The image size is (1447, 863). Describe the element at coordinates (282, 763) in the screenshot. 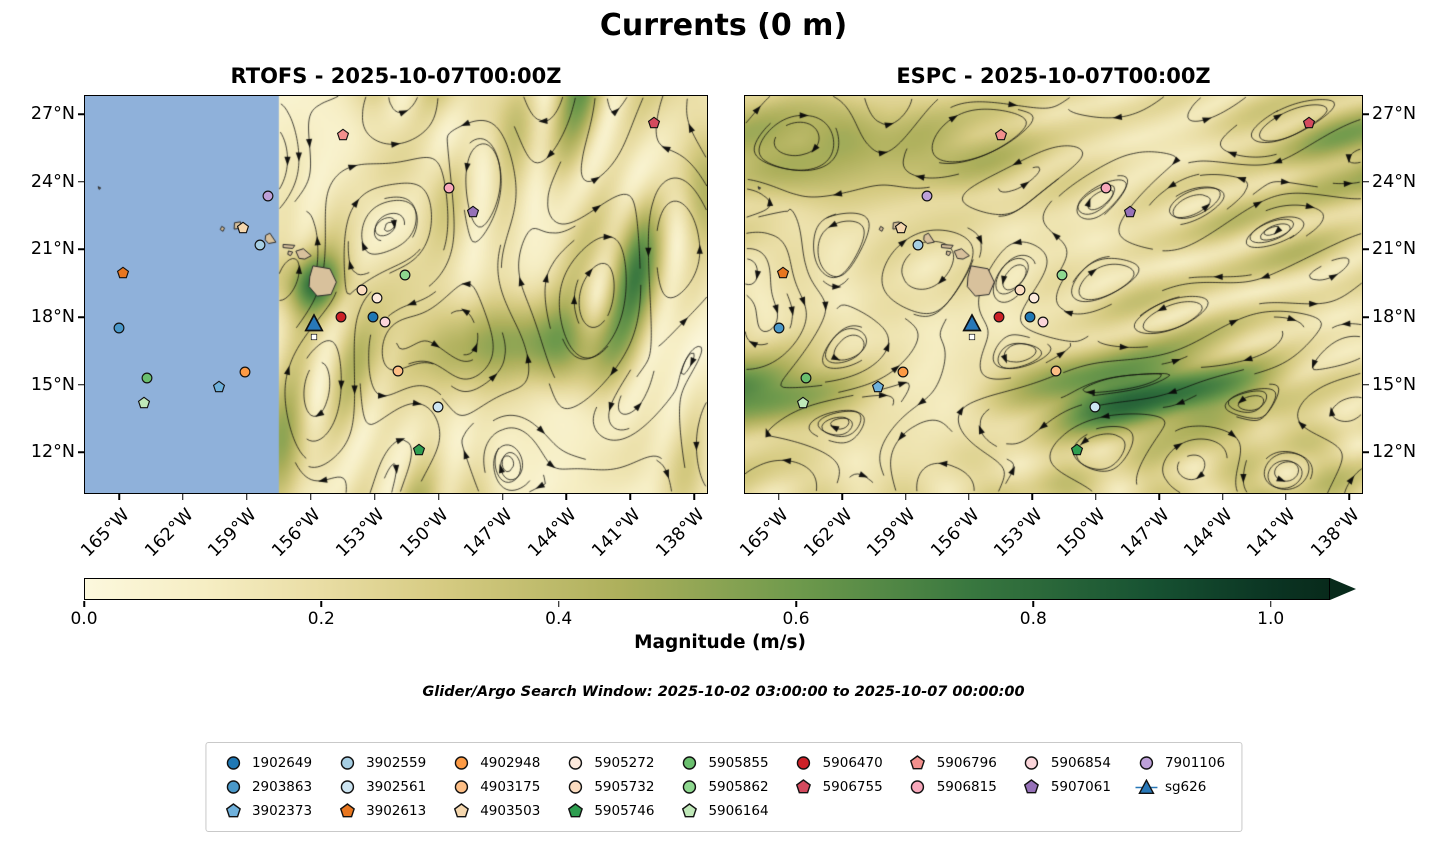

I see `legend-label: 1902649` at that location.